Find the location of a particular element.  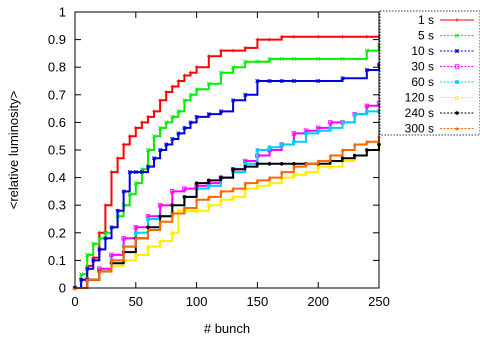

legend-box is located at coordinates (429, 73).